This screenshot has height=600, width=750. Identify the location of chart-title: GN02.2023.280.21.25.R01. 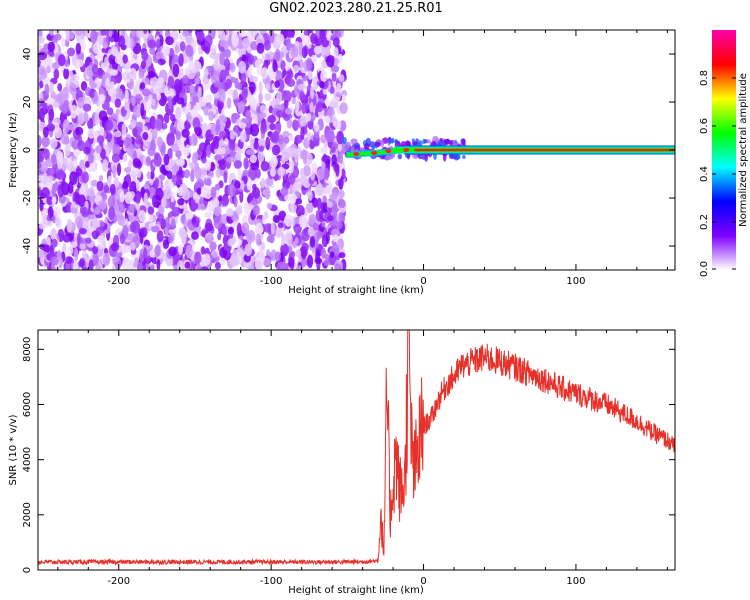
(356, 8).